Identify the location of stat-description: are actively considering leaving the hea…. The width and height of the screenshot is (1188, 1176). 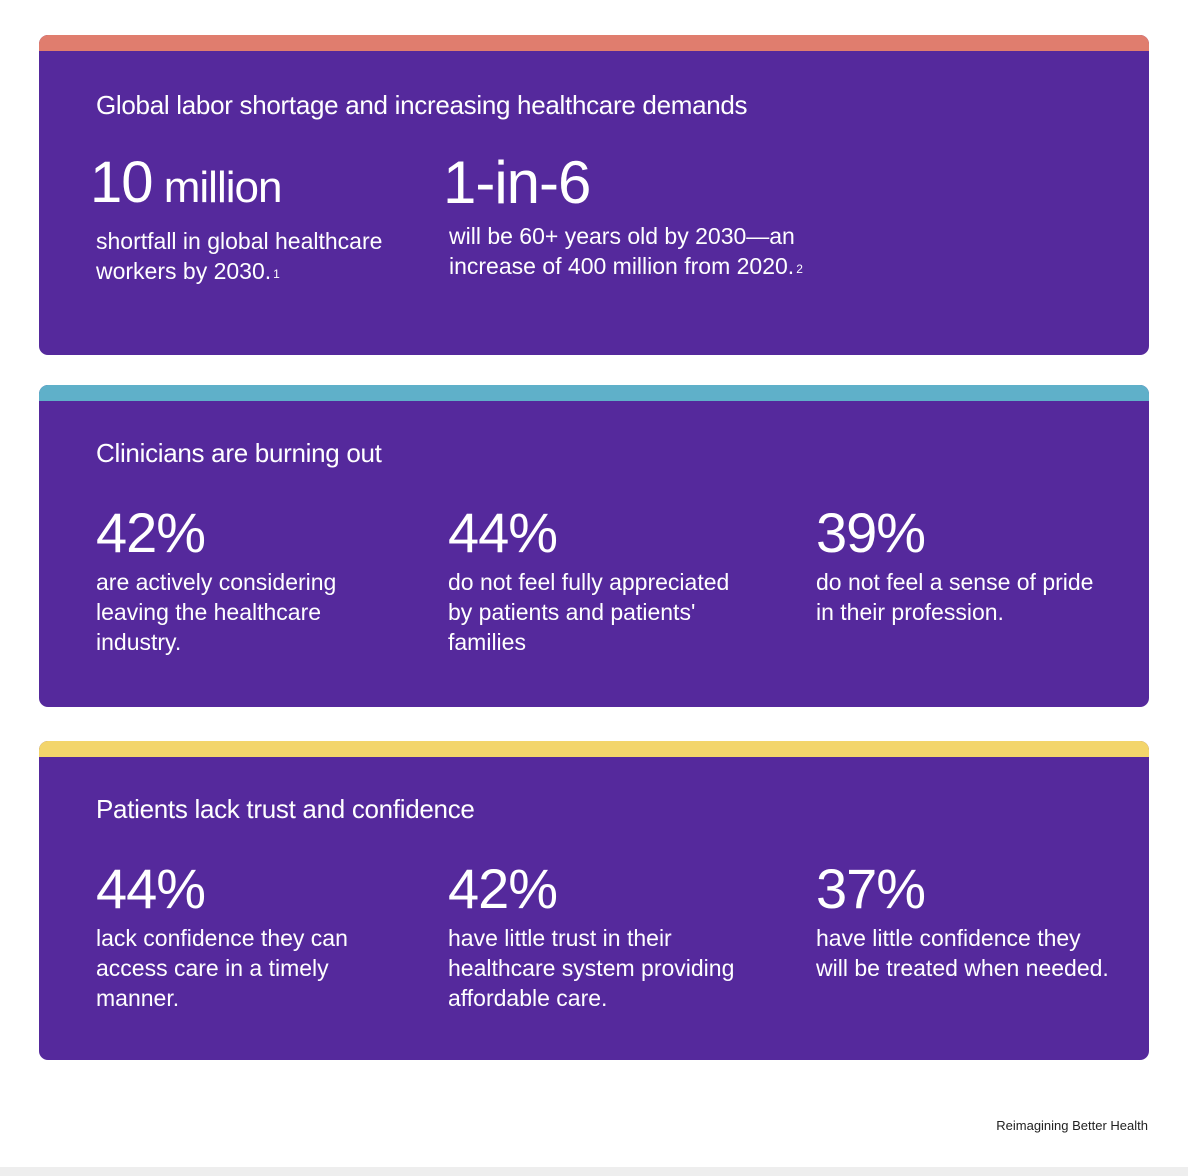
(216, 612).